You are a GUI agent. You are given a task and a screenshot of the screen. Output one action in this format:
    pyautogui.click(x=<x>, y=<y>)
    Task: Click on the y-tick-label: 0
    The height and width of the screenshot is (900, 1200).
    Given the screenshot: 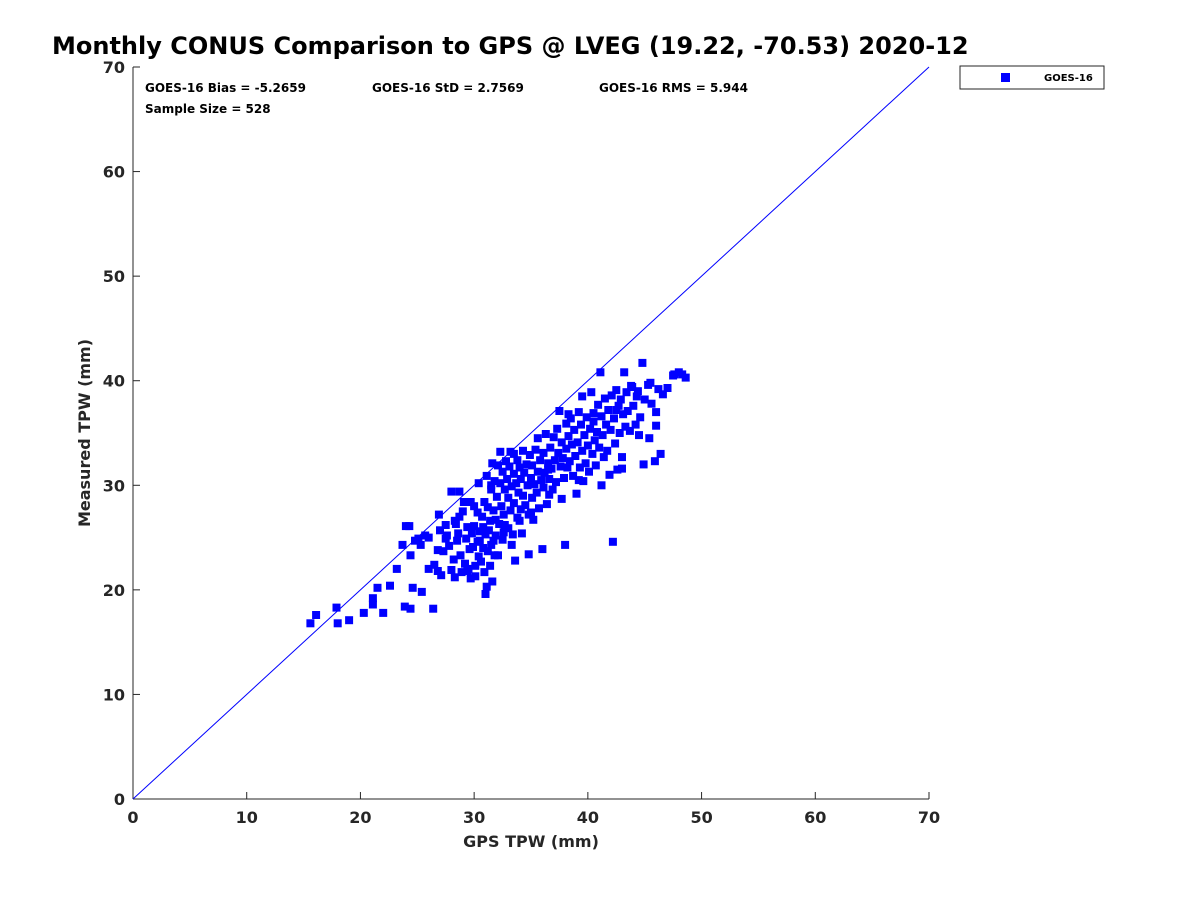 What is the action you would take?
    pyautogui.click(x=119, y=799)
    